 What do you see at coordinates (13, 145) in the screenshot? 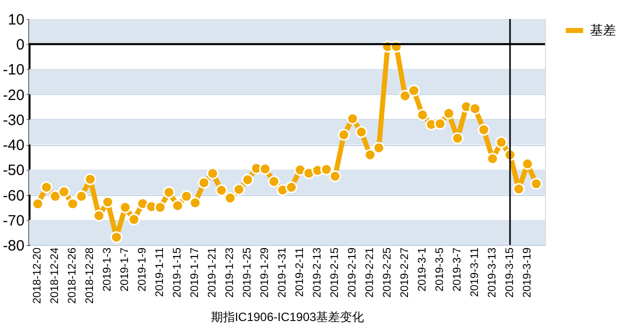
I see `y-tick-label: -40` at bounding box center [13, 145].